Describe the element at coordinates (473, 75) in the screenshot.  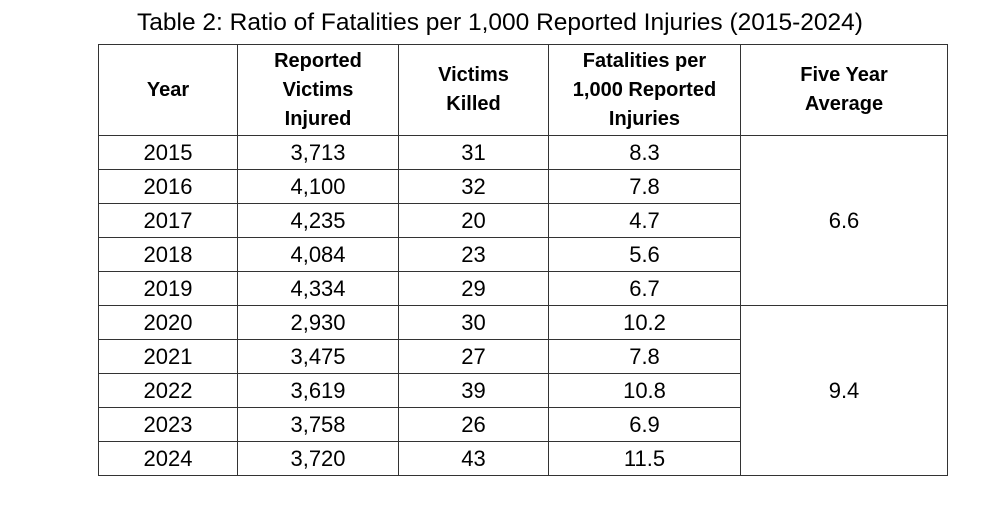
I see `header-killed-line: Victims` at that location.